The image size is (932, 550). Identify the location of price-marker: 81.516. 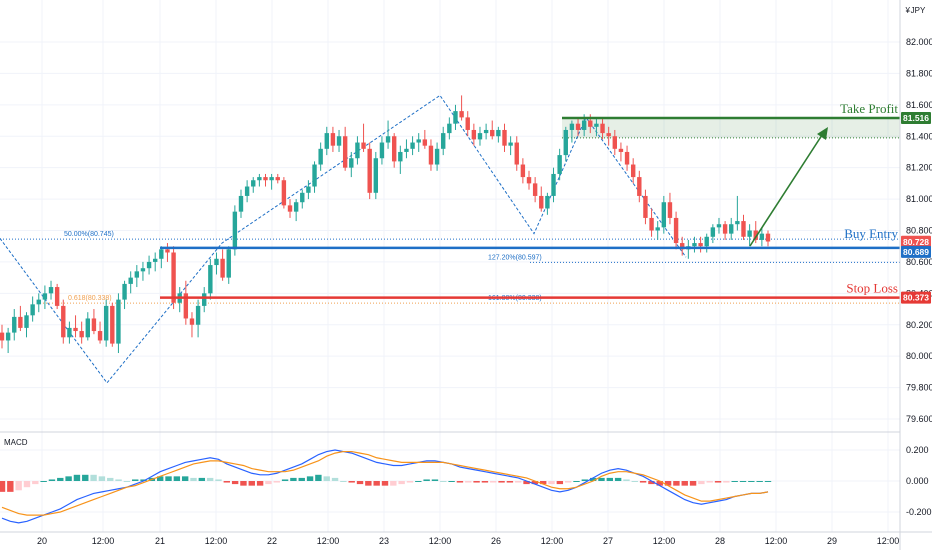
(916, 118).